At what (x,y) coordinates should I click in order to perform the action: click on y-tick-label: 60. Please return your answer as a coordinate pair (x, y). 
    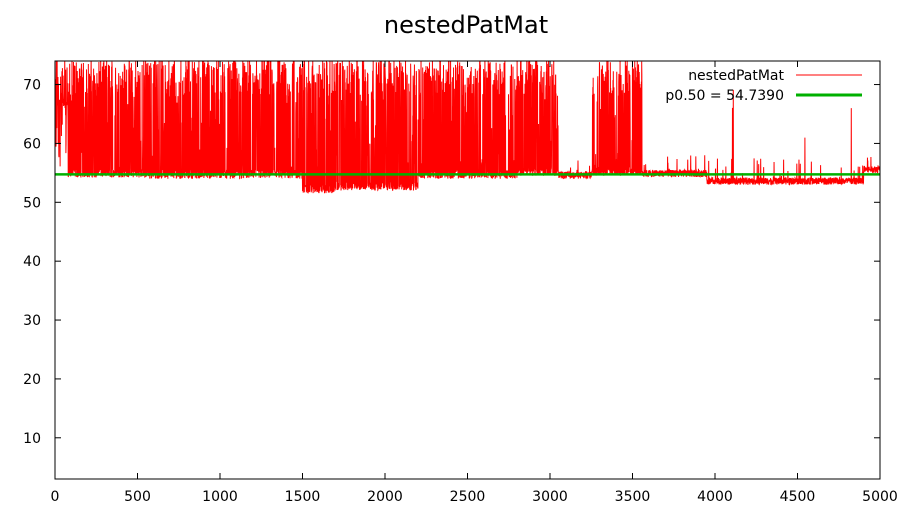
    Looking at the image, I should click on (32, 144).